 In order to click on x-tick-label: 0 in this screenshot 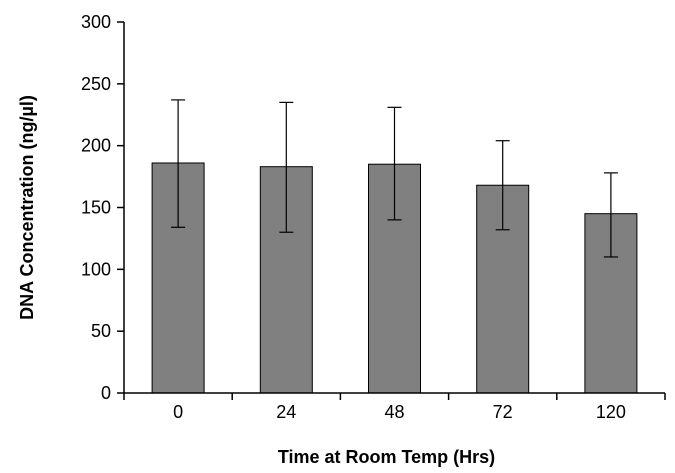, I will do `click(178, 412)`.